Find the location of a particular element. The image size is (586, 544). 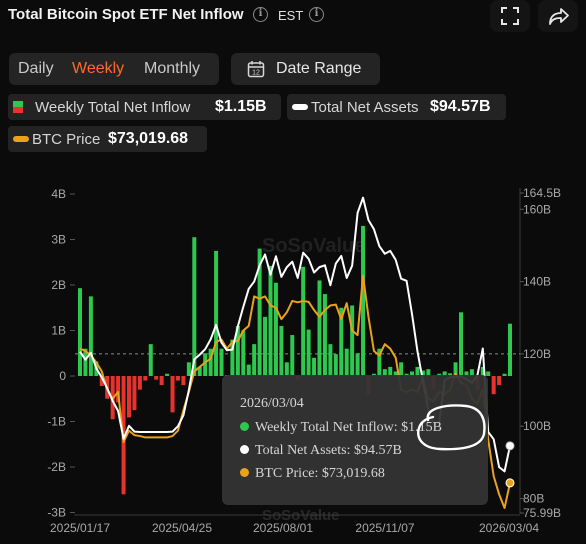

y-left-tick-label: -1B is located at coordinates (56, 422).